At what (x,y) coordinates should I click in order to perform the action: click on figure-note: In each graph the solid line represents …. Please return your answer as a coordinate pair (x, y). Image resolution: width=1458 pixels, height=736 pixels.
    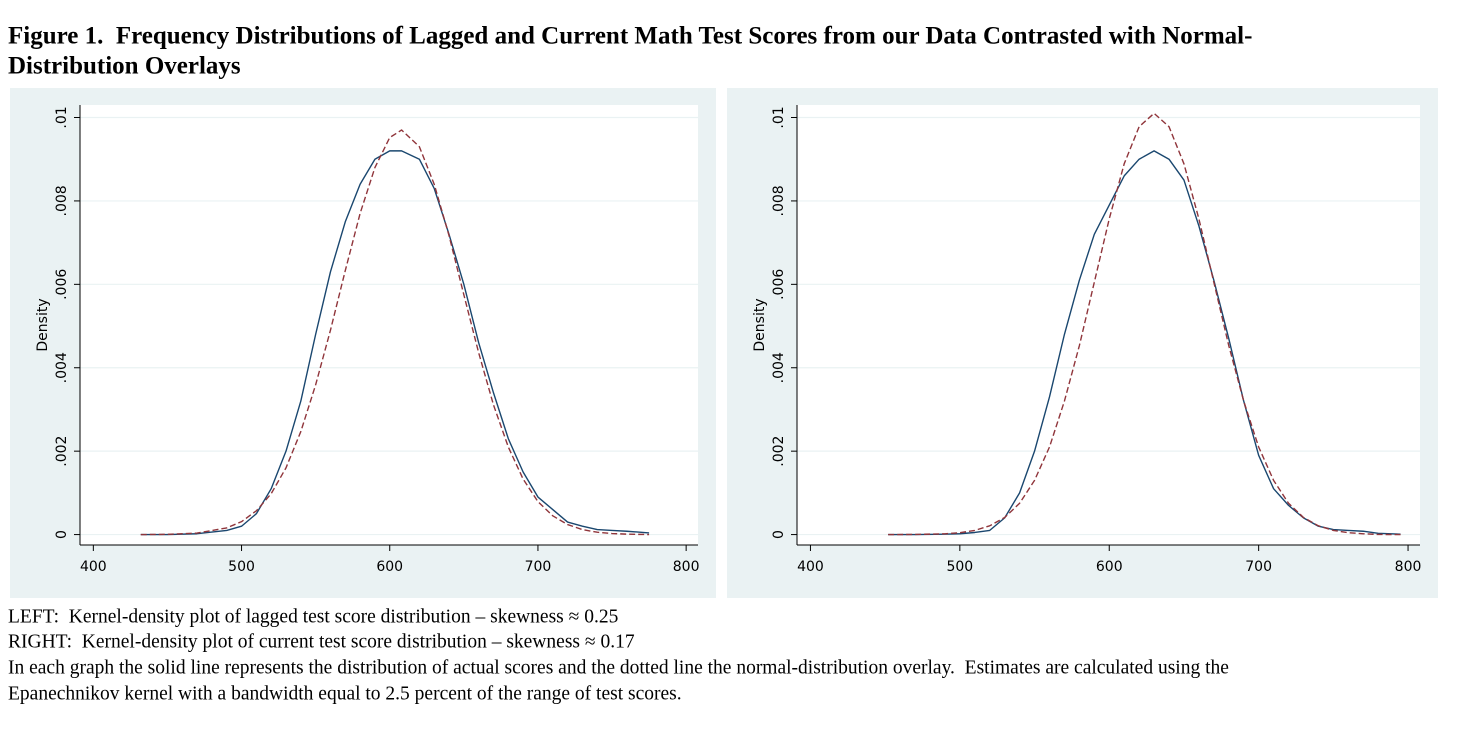
    Looking at the image, I should click on (618, 667).